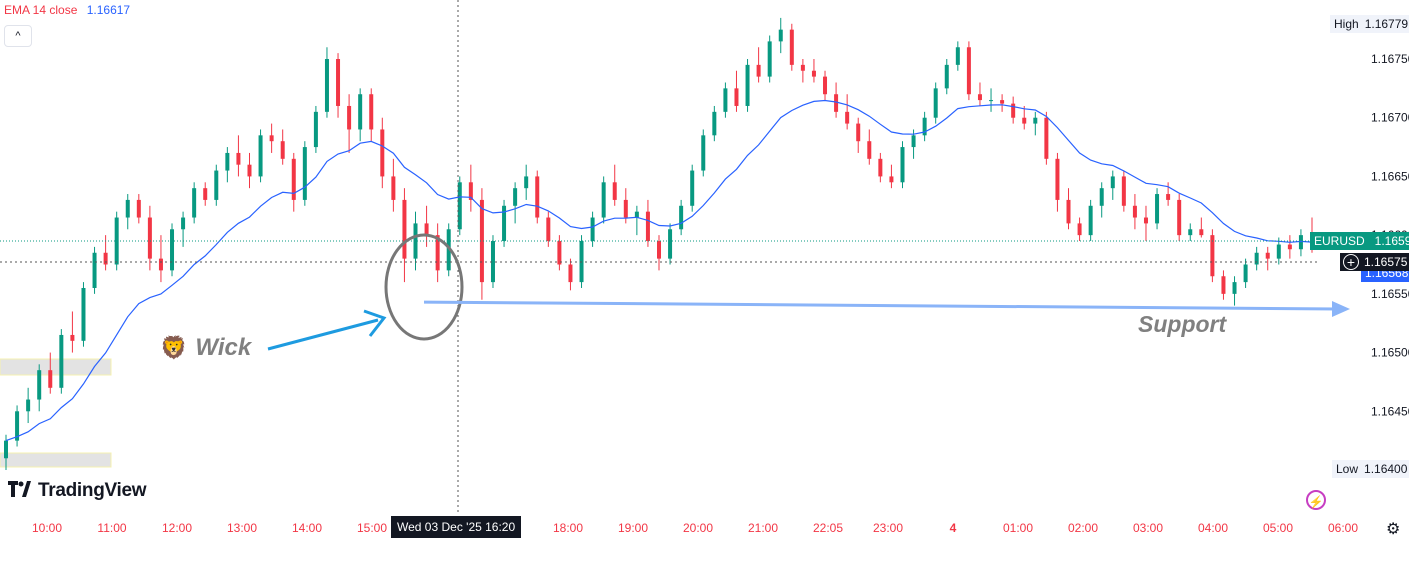 The image size is (1409, 574). Describe the element at coordinates (881, 305) in the screenshot. I see `support-line` at that location.